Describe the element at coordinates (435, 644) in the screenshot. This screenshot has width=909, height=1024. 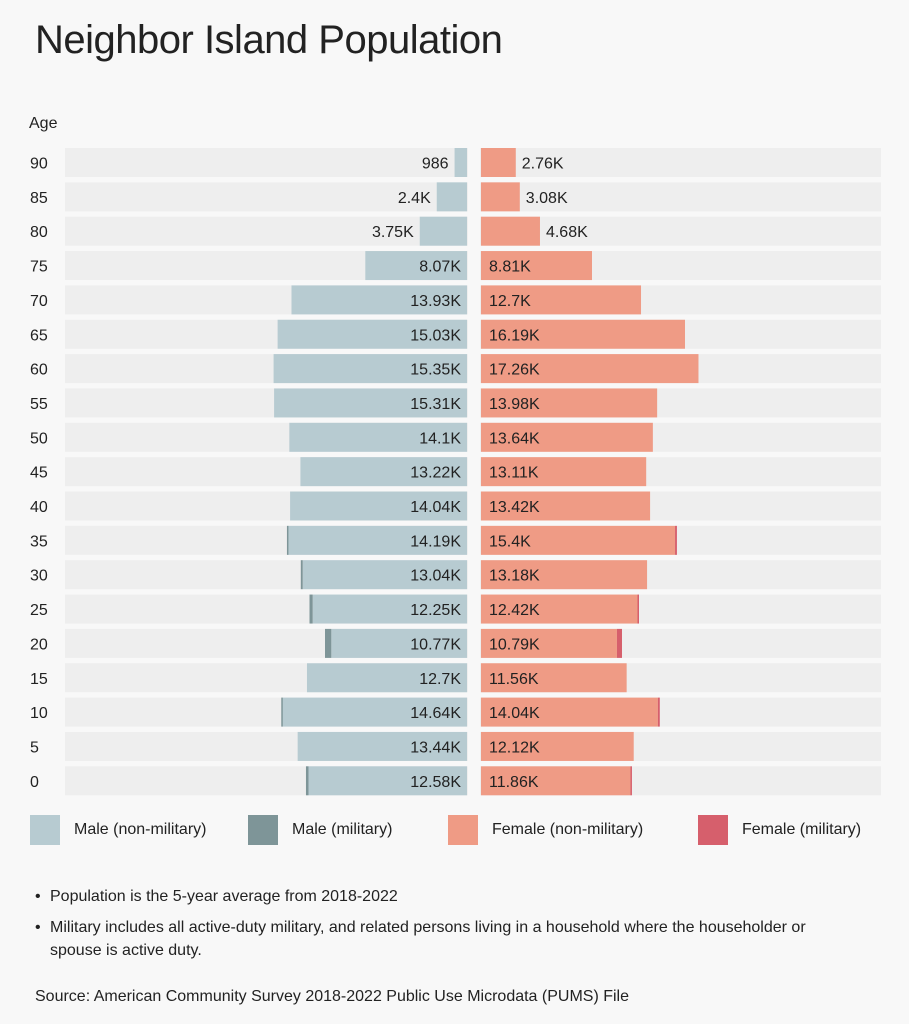
I see `male-data-label: 10.77K` at that location.